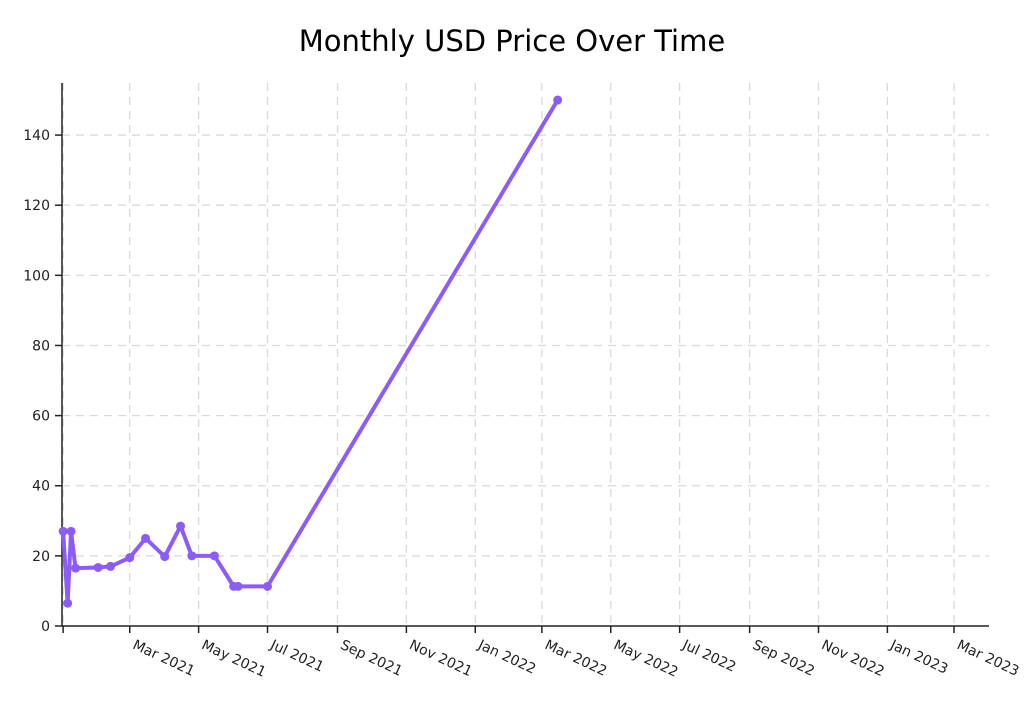 The height and width of the screenshot is (703, 1024). Describe the element at coordinates (512, 41) in the screenshot. I see `chart-title: Monthly USD Price Over Time` at that location.